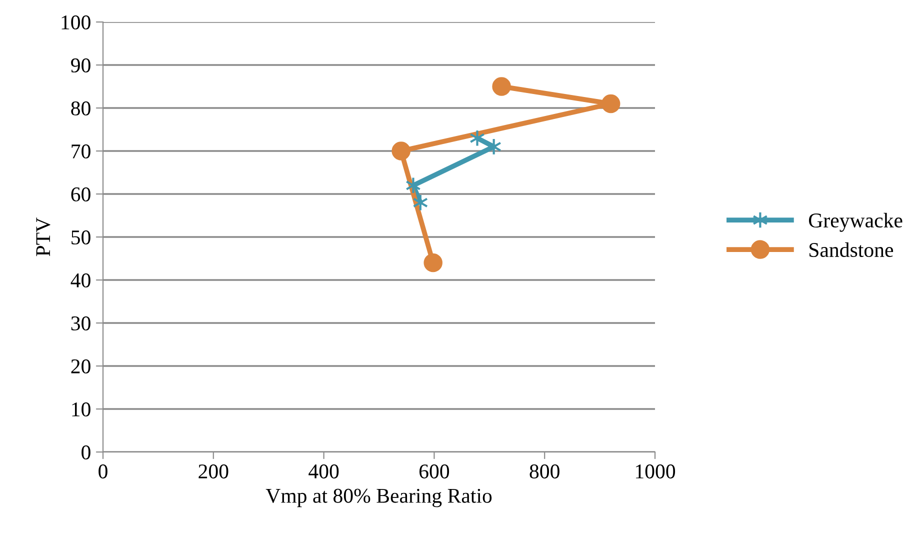 The height and width of the screenshot is (538, 906). What do you see at coordinates (80, 366) in the screenshot?
I see `y-tick-label: 20` at bounding box center [80, 366].